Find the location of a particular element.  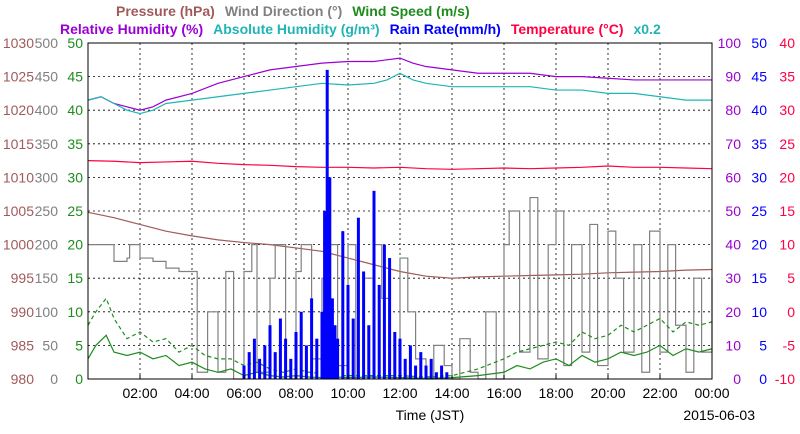

y-tick-label: 70 is located at coordinates (733, 144).